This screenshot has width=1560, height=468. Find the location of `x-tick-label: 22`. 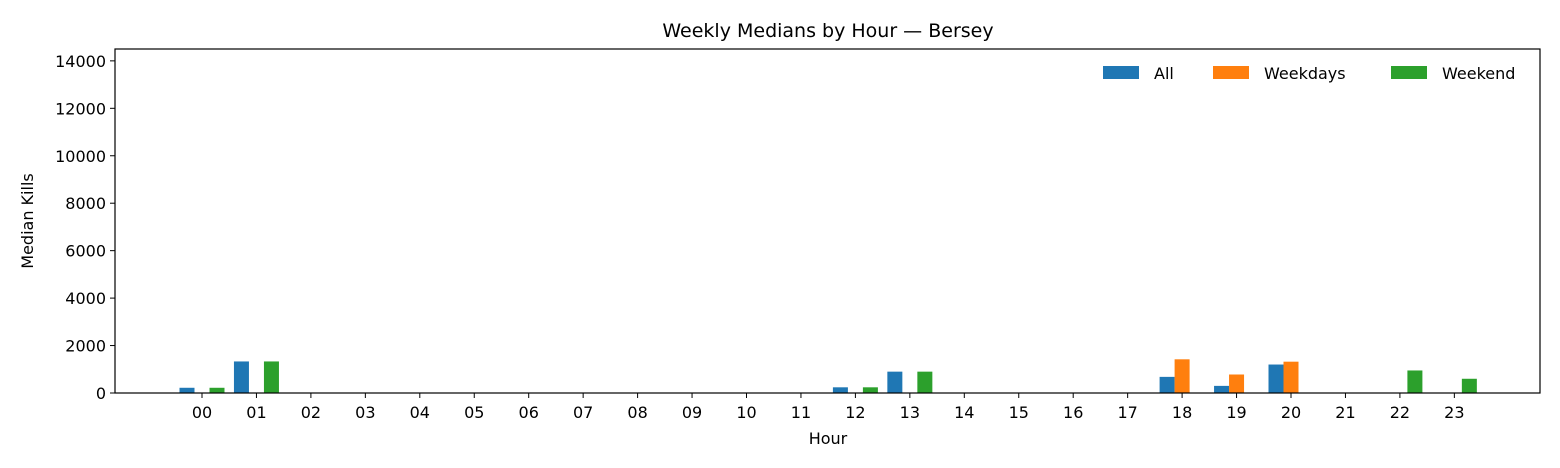

x-tick-label: 22 is located at coordinates (1400, 412).